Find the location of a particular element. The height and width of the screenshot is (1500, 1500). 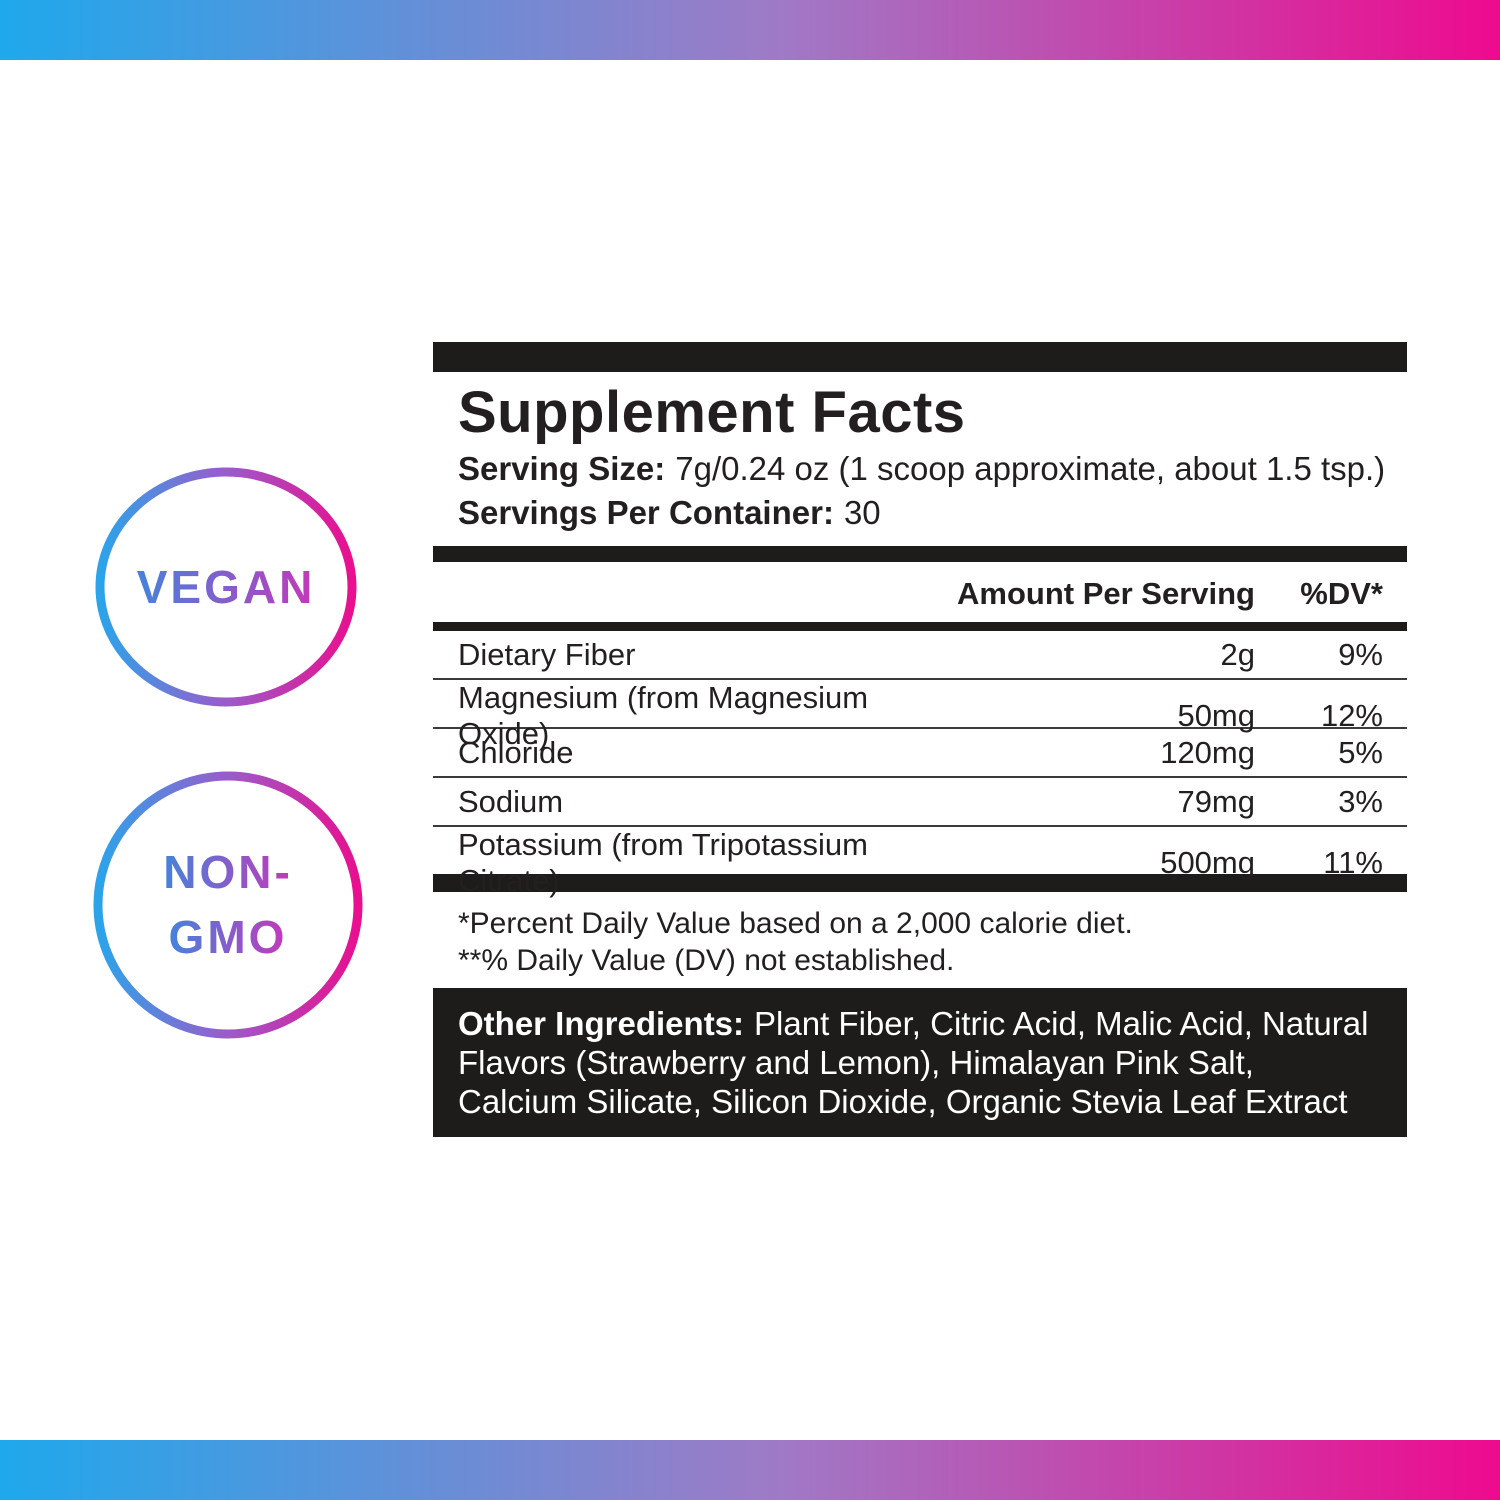

nutrient-amount: 79mg is located at coordinates (1216, 801).